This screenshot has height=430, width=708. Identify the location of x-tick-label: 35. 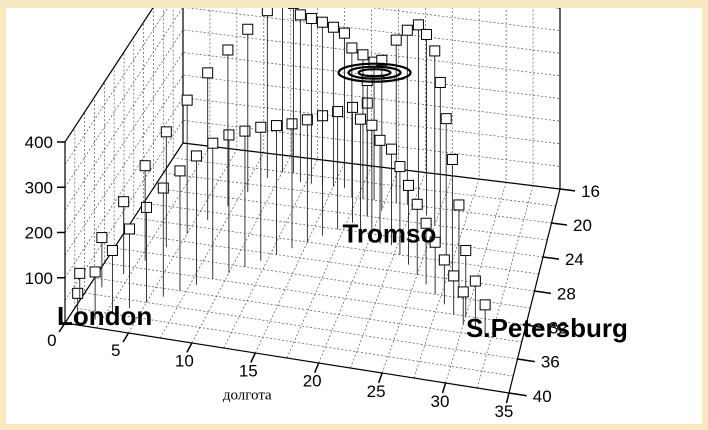
(503, 411).